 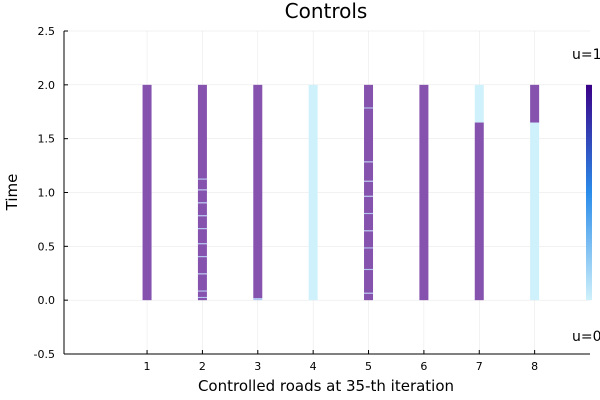 What do you see at coordinates (147, 192) in the screenshot?
I see `road-1-segment` at bounding box center [147, 192].